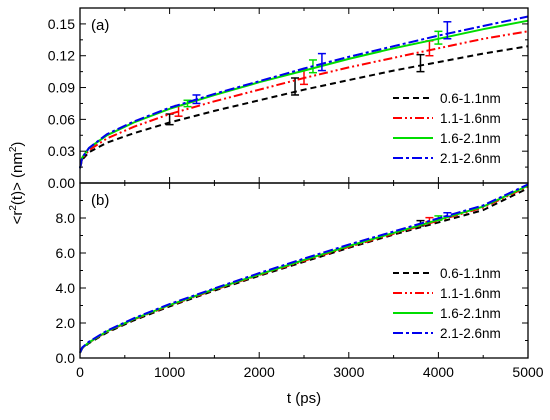  I want to click on y-tick-label-b: 0.0, so click(66, 358).